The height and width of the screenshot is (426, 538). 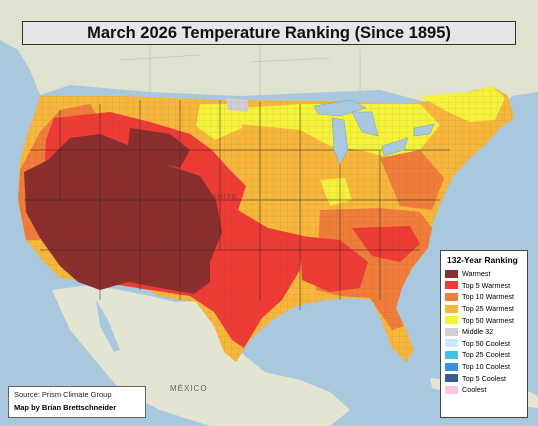 I want to click on legend-item: Top 10 Coolest, so click(x=484, y=367).